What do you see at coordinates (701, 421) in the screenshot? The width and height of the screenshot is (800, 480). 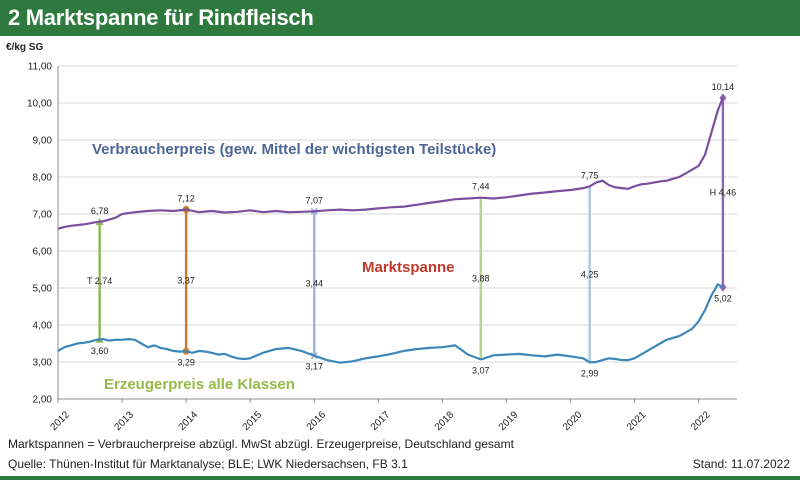 I see `x-tick-label: 2022` at bounding box center [701, 421].